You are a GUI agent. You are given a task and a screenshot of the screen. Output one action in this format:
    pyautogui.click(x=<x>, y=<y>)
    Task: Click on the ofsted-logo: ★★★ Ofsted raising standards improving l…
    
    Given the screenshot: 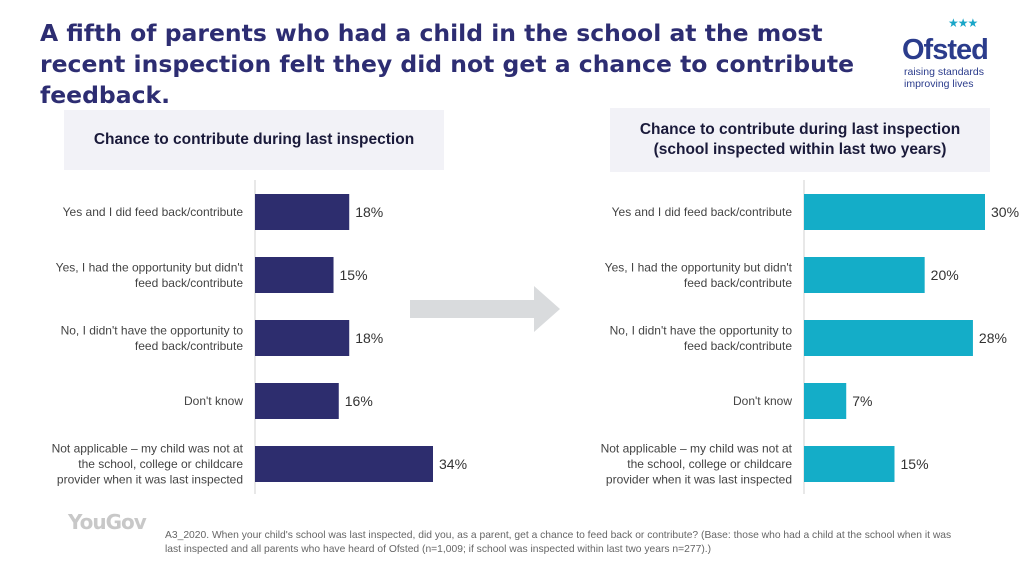 What is the action you would take?
    pyautogui.click(x=957, y=54)
    